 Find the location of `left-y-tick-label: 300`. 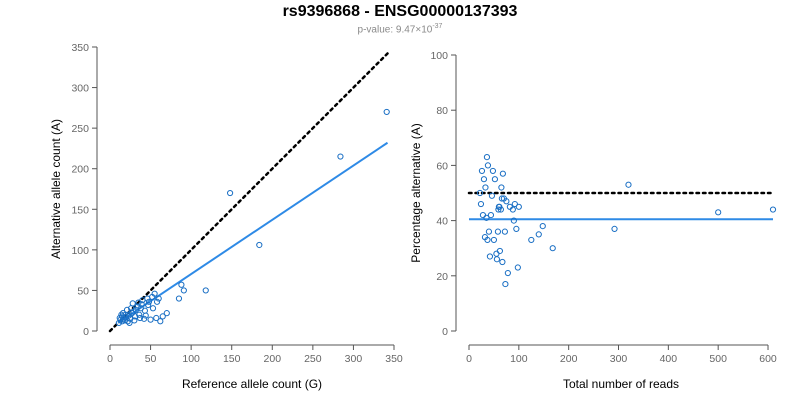

left-y-tick-label: 300 is located at coordinates (80, 89).